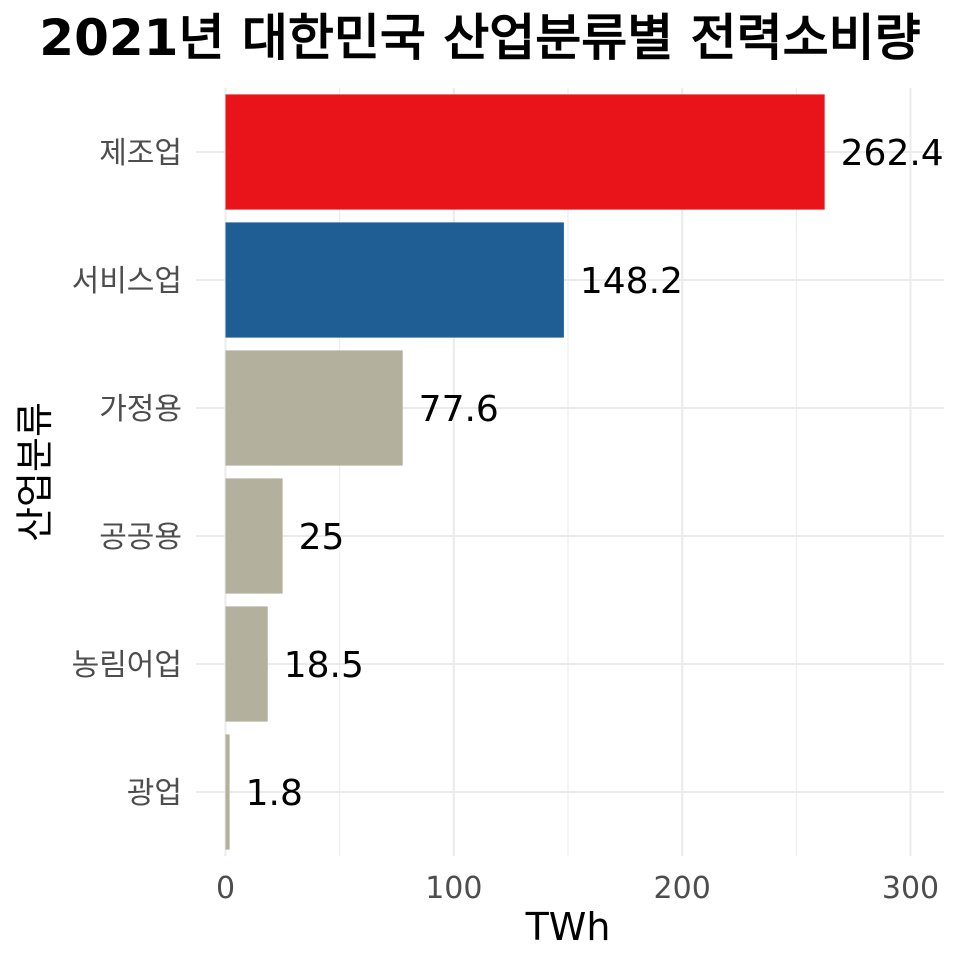  Describe the element at coordinates (127, 665) in the screenshot. I see `y-tick-label: 농림어업` at that location.